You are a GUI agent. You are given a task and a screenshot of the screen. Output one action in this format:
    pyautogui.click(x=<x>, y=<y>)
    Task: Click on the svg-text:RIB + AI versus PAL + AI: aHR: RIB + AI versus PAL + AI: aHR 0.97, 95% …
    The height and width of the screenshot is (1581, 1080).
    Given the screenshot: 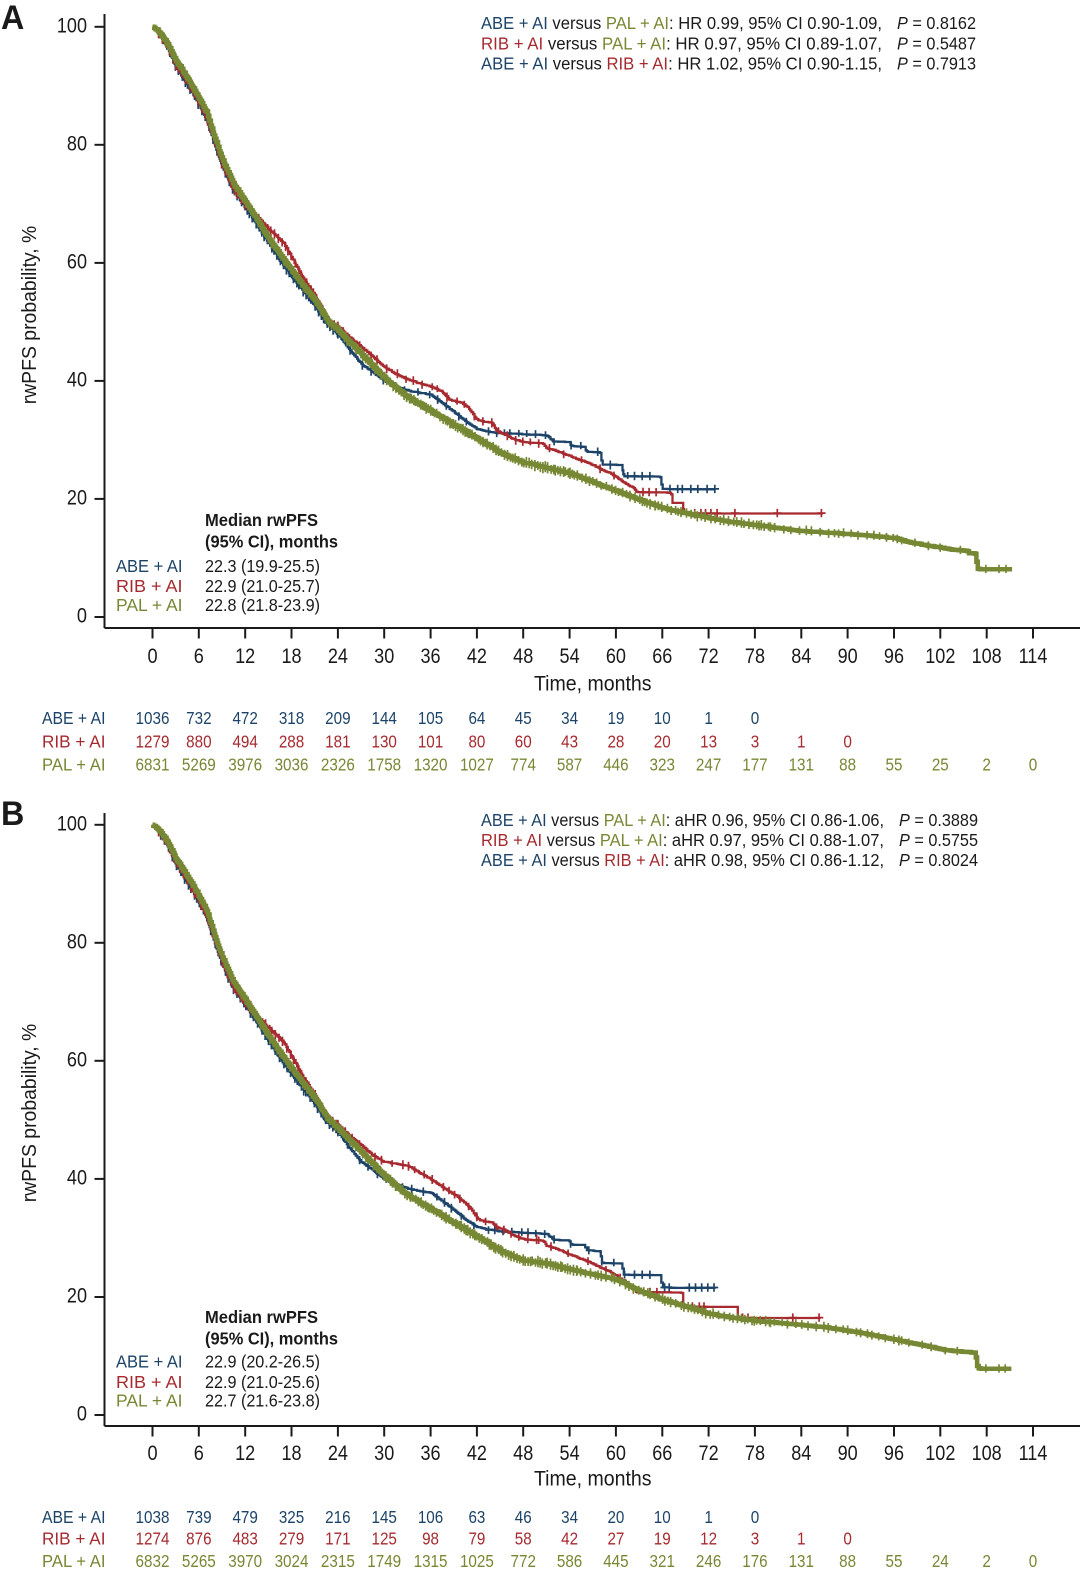 What is the action you would take?
    pyautogui.click(x=682, y=840)
    